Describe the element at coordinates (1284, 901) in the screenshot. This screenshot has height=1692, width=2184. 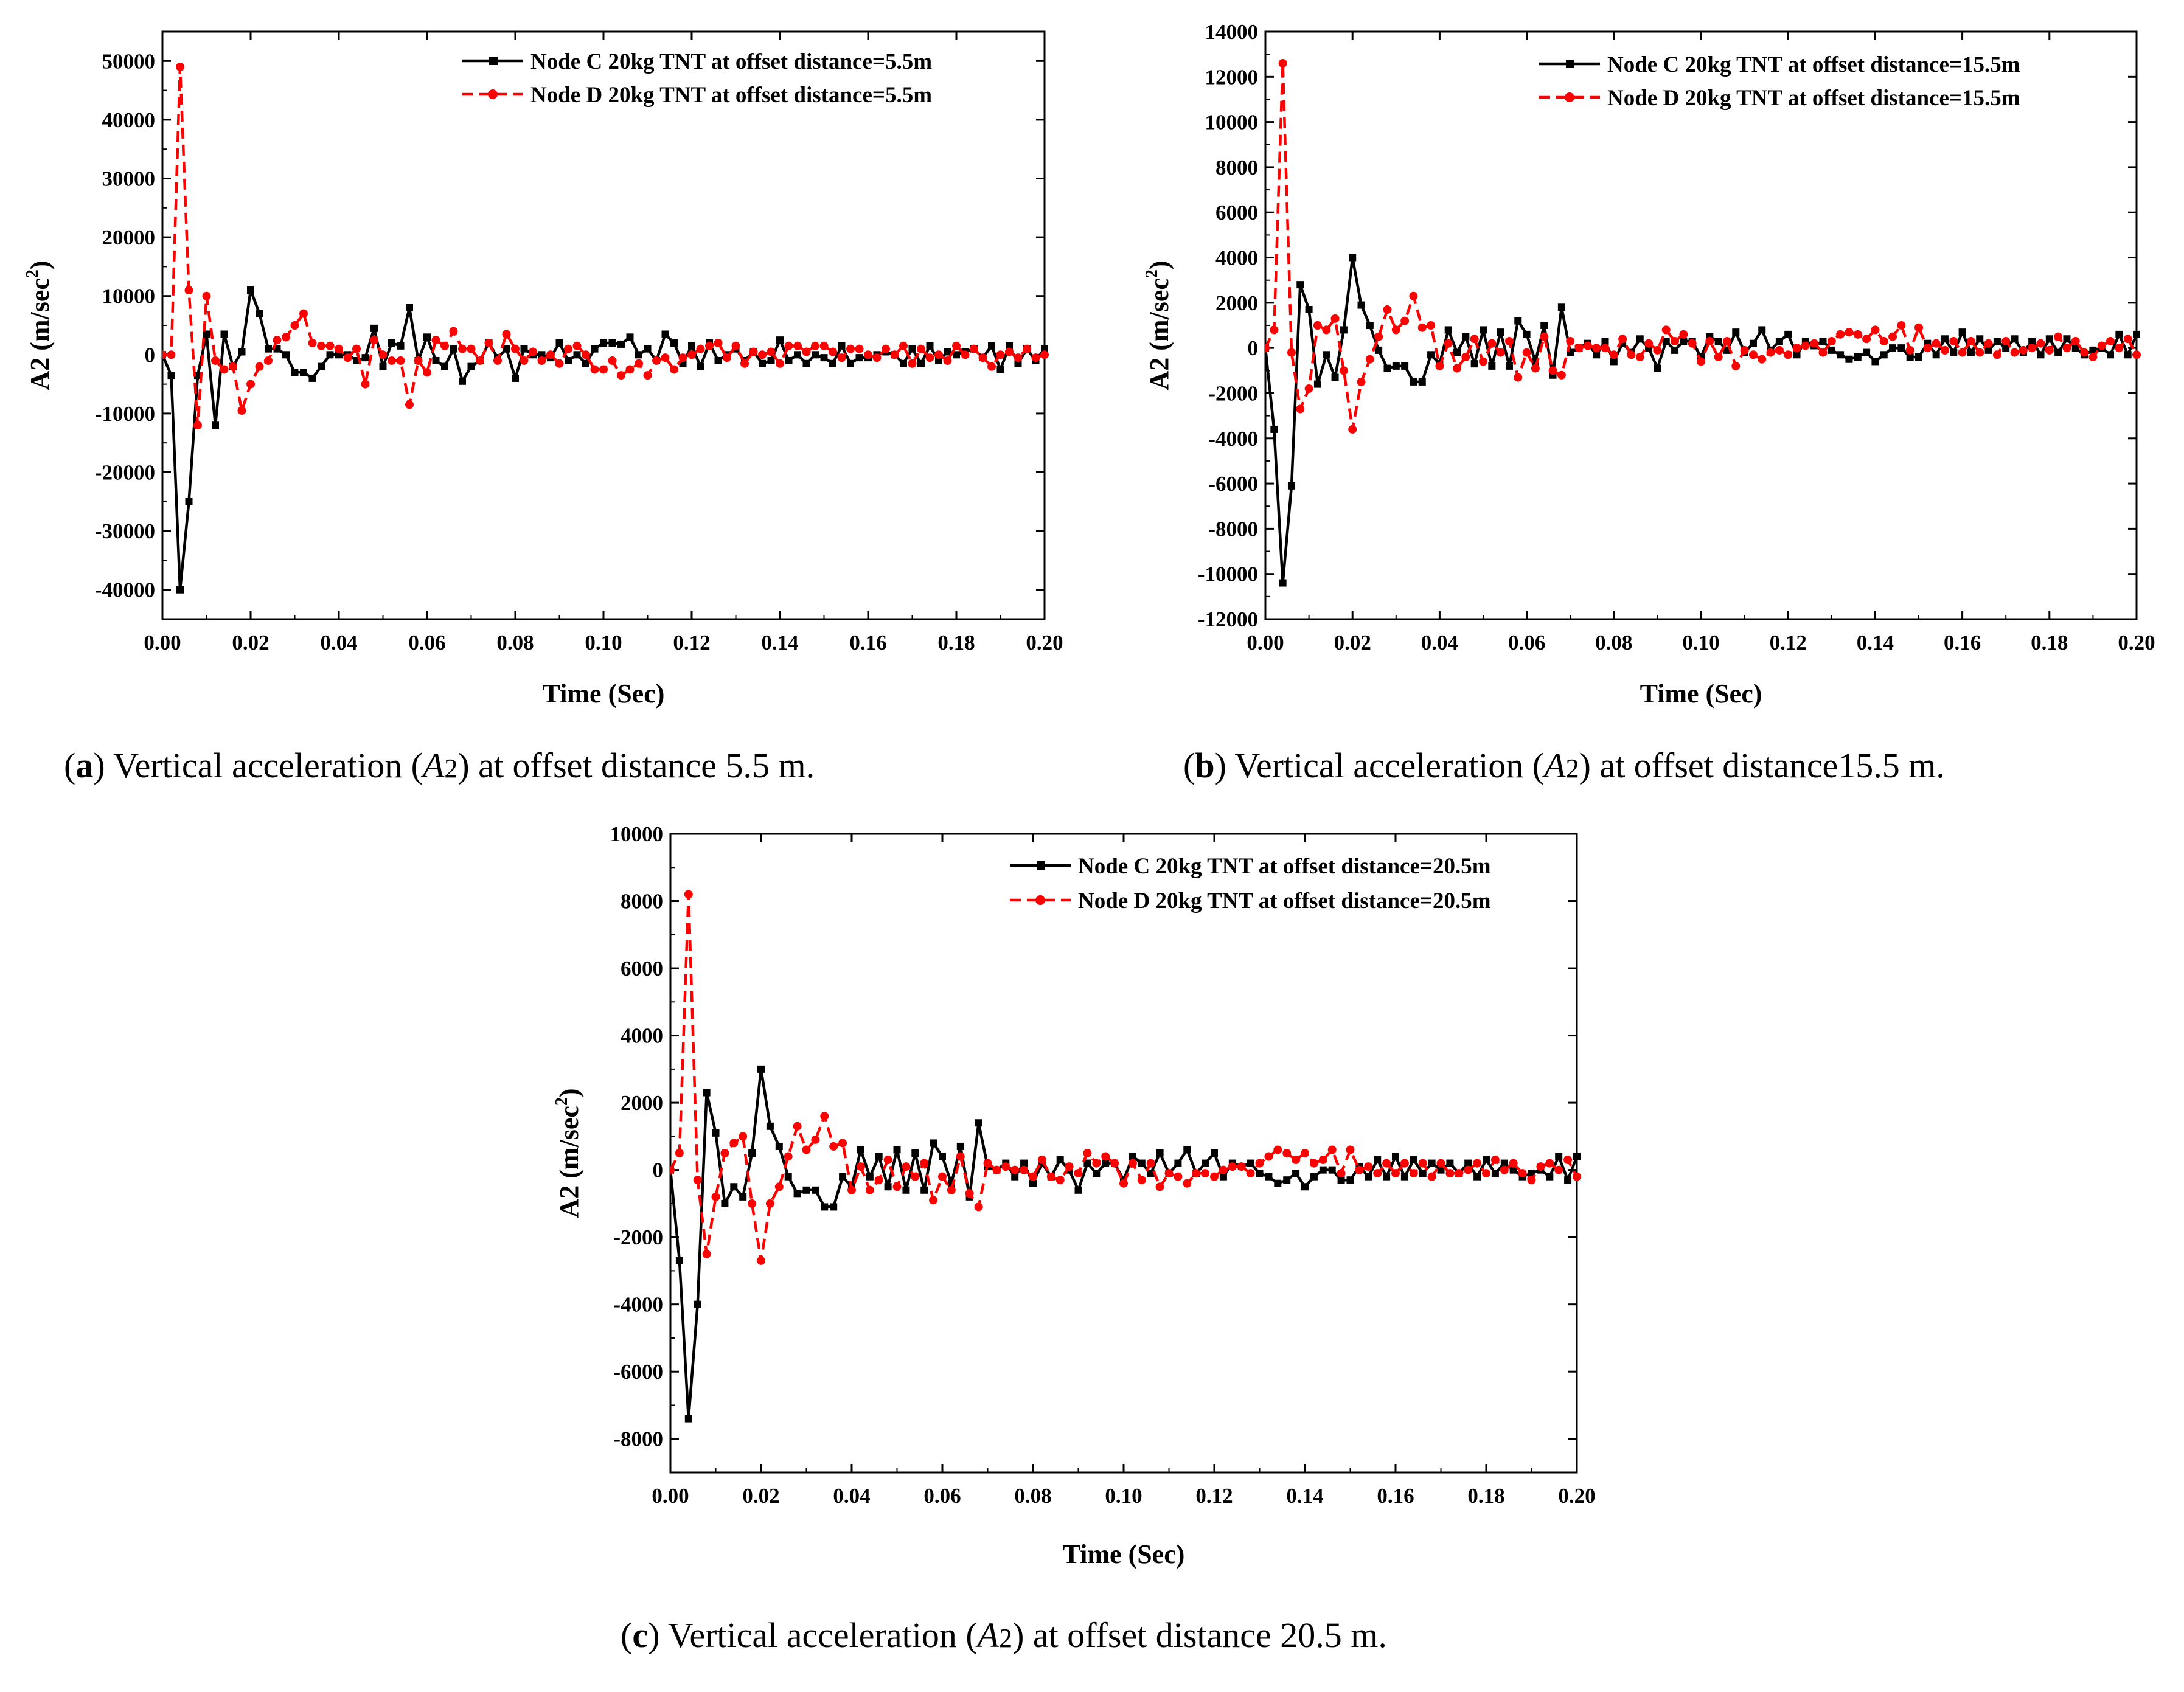
I see `legend-label-c-1: Node D 20kg TNT at offset distance=20.5m` at that location.